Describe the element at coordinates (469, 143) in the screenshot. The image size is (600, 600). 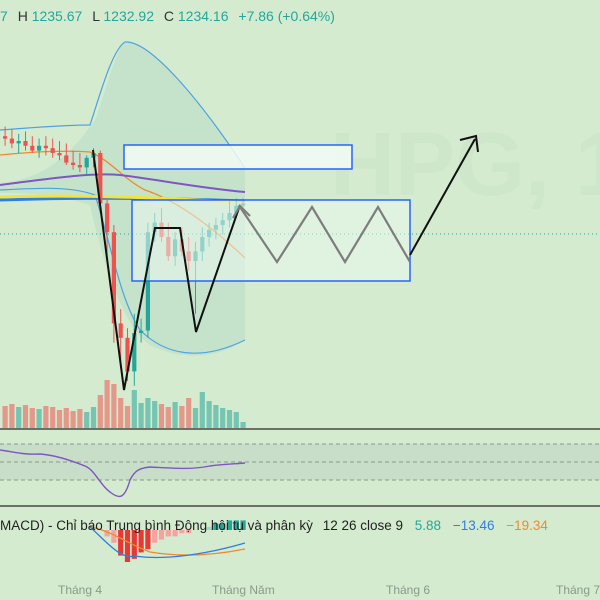
I see `breakout-arrowhead` at that location.